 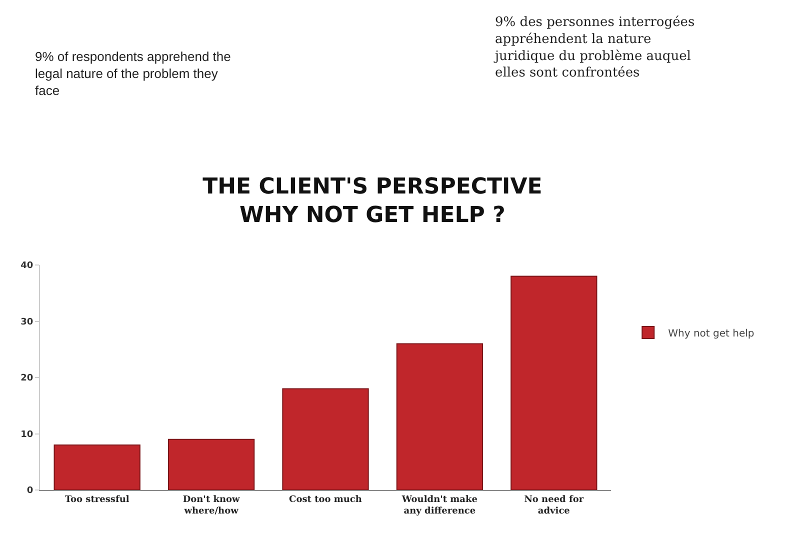 What do you see at coordinates (27, 379) in the screenshot?
I see `y-tick-label: 20` at bounding box center [27, 379].